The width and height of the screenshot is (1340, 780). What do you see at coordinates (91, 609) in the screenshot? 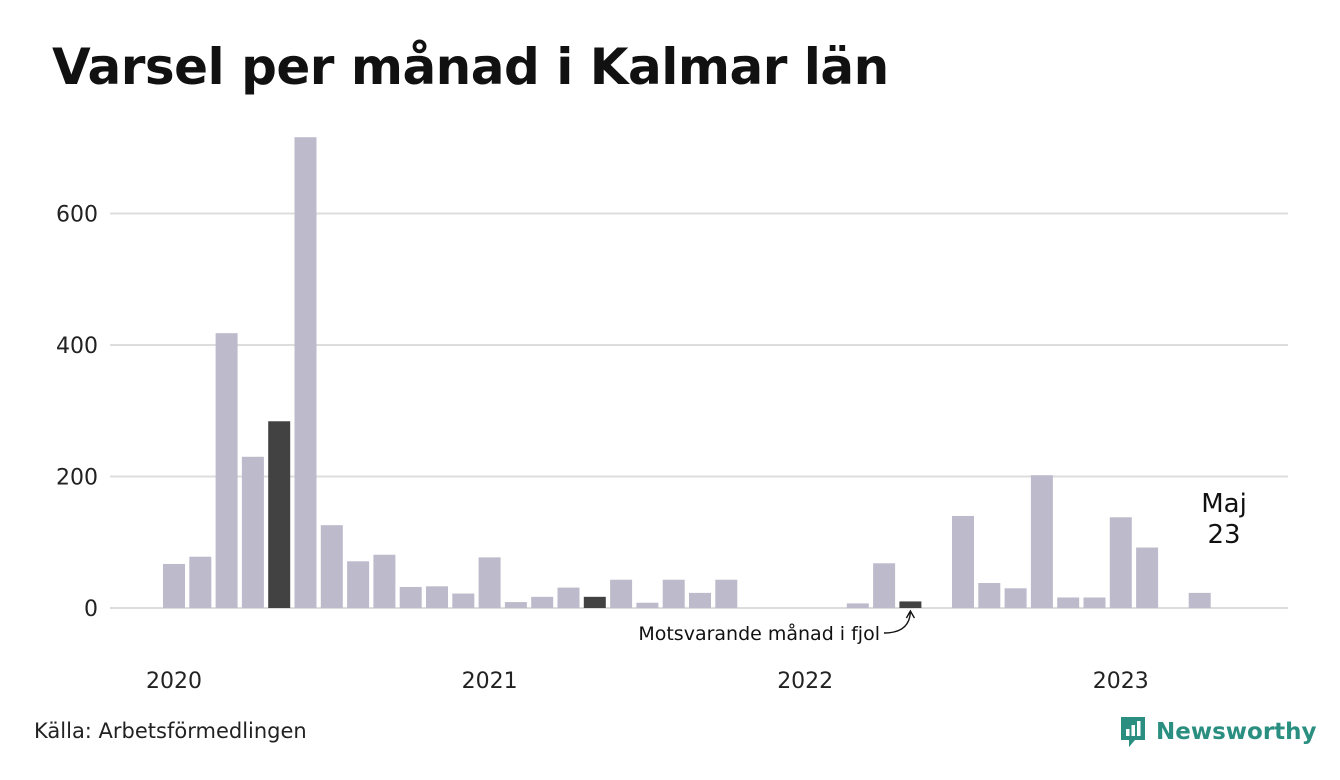
I see `y-tick-label: 0` at bounding box center [91, 609].